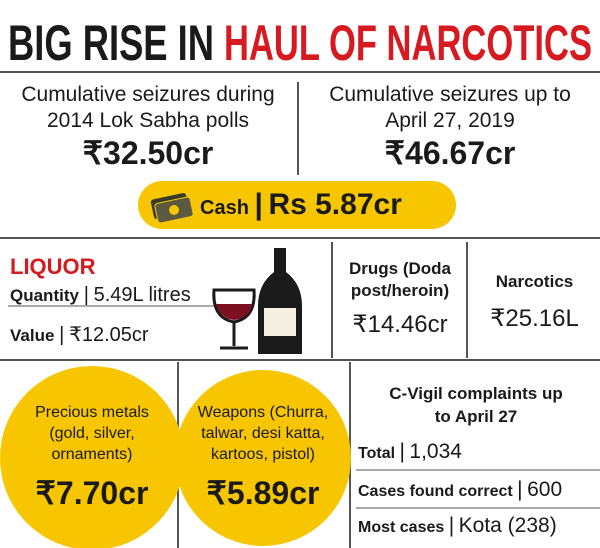  I want to click on cvigil-row: Most cases | Kota (238), so click(457, 526).